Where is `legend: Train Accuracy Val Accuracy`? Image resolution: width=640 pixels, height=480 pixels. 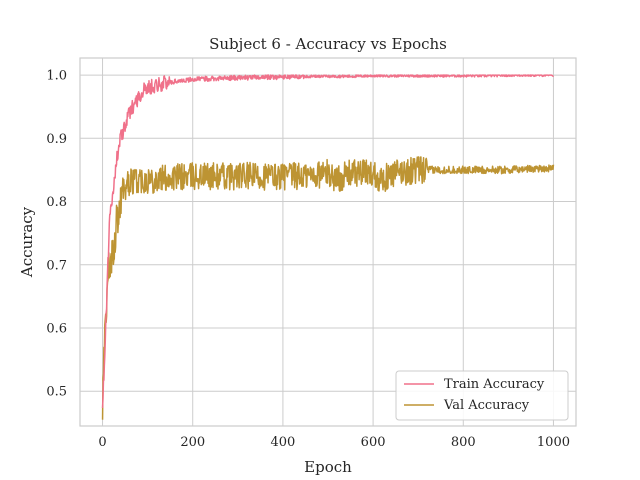
legend: Train Accuracy Val Accuracy is located at coordinates (482, 395).